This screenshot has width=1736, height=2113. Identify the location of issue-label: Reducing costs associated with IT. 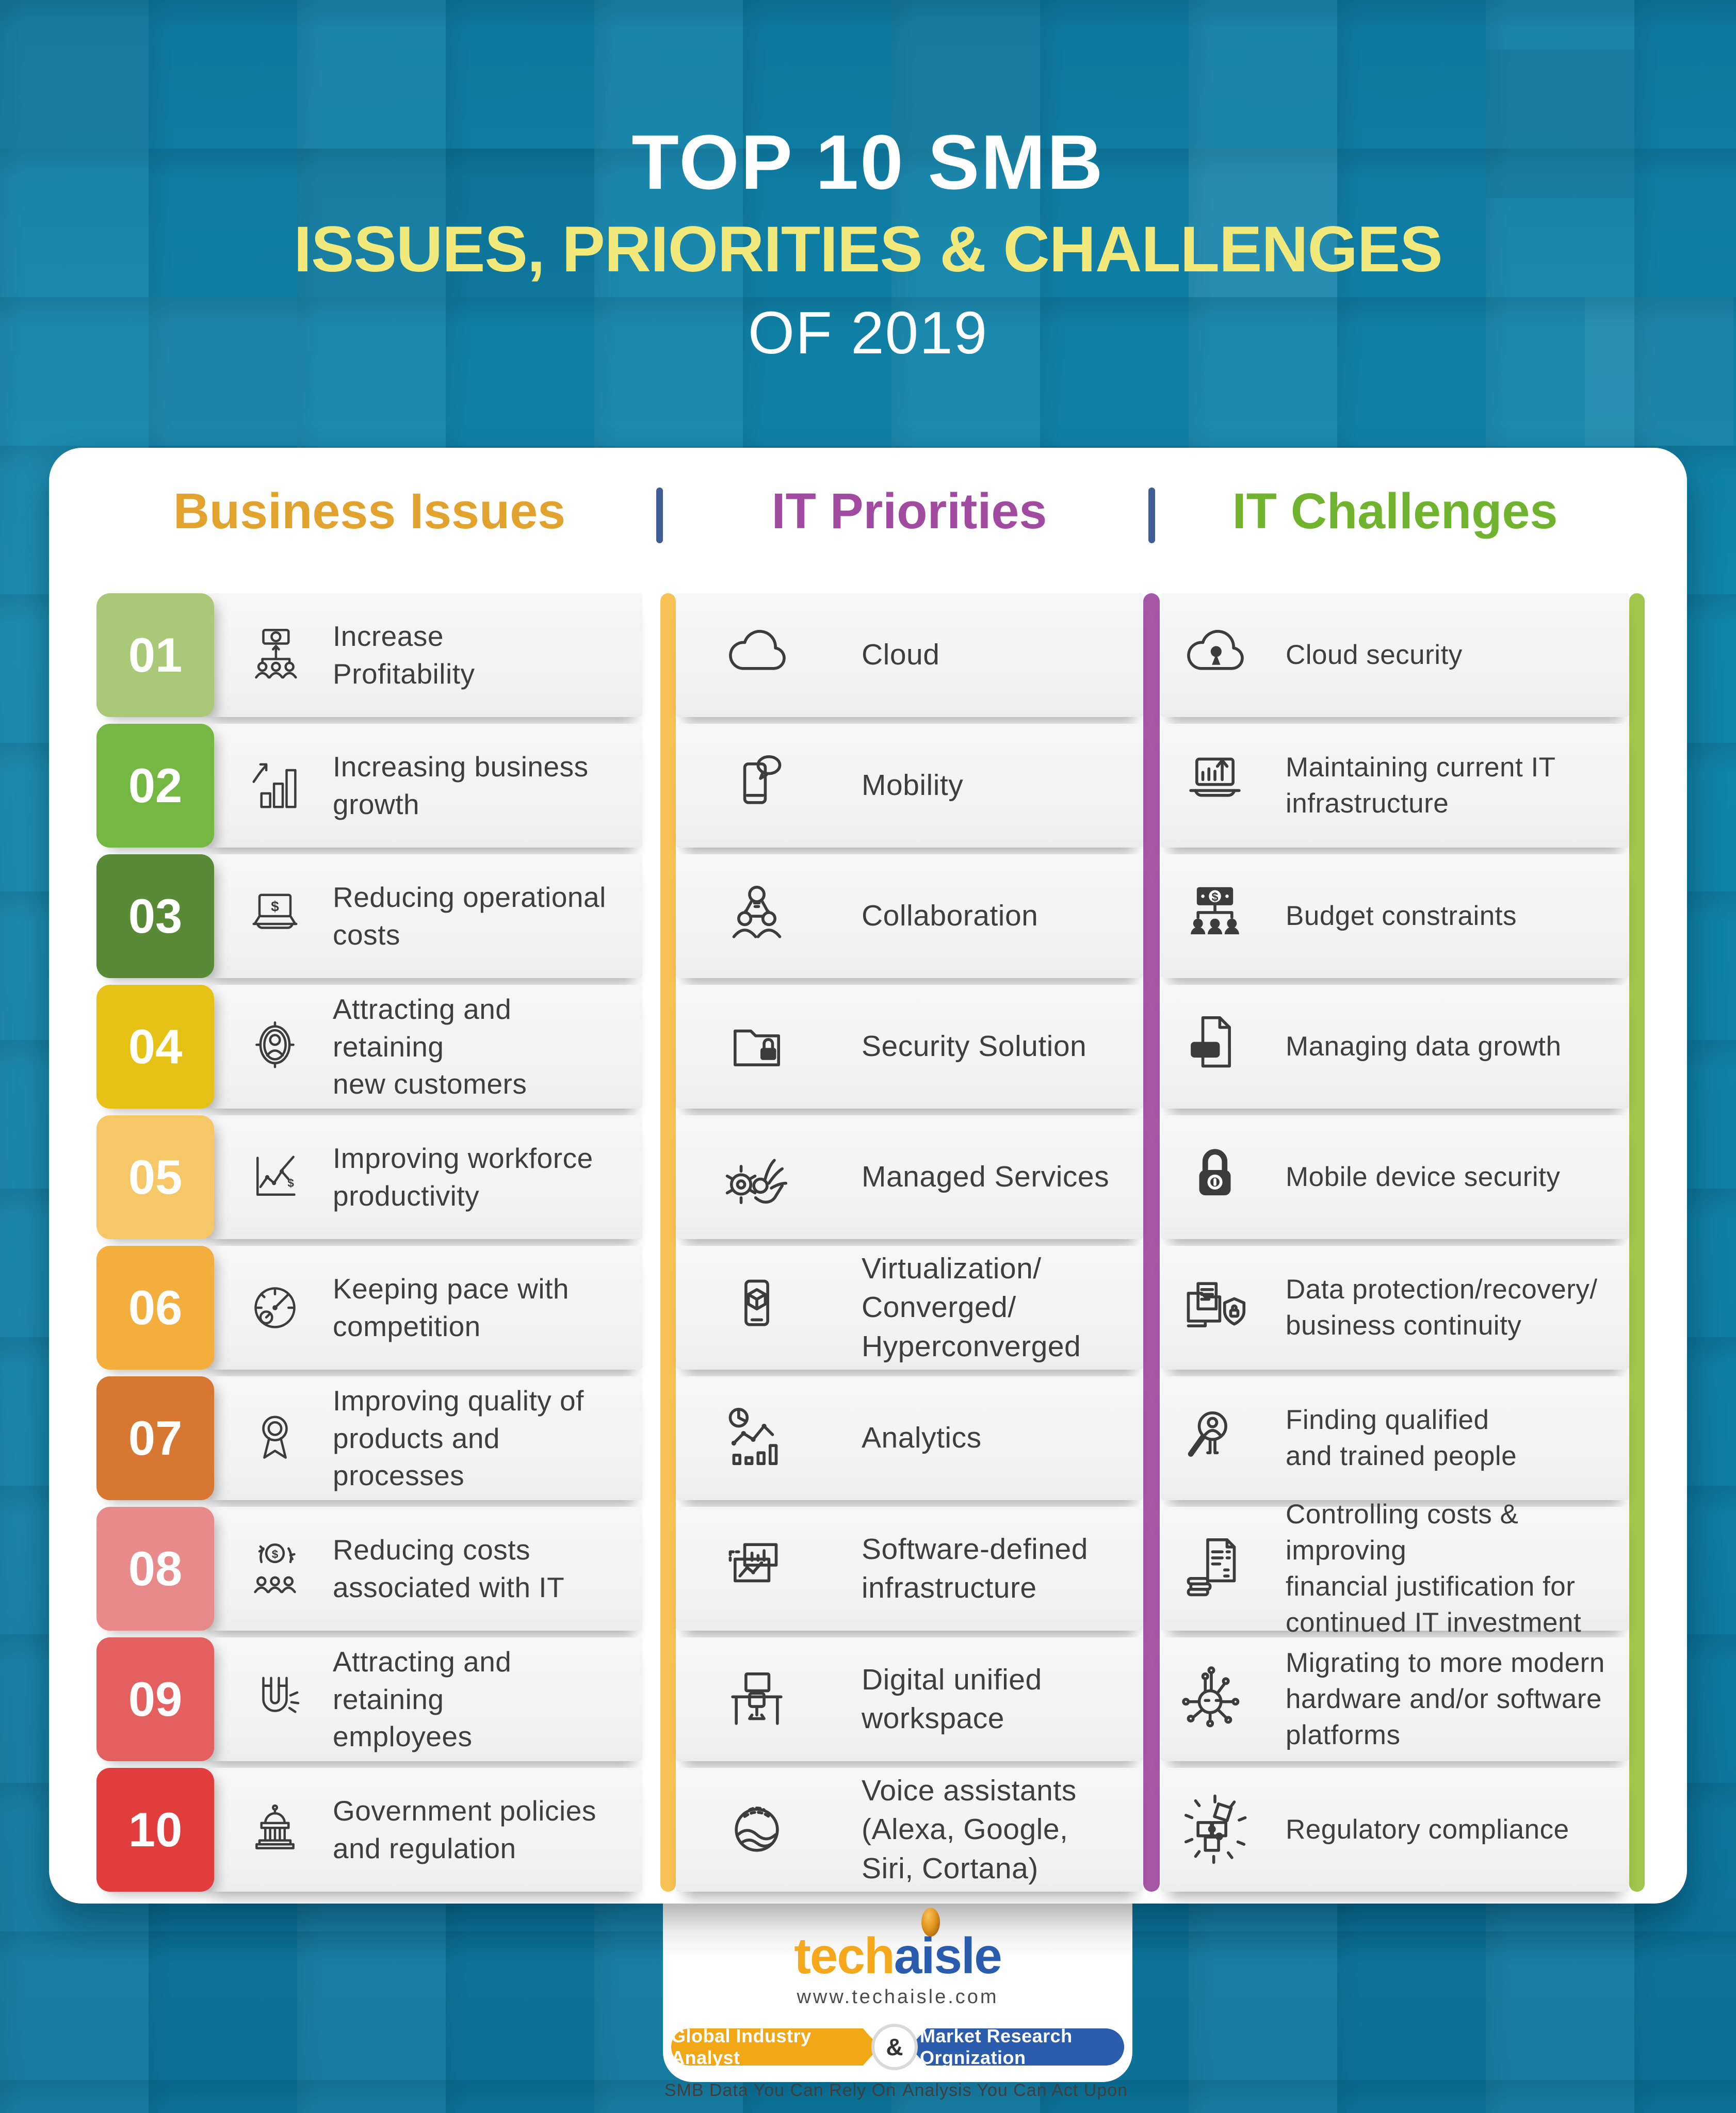
(449, 1568).